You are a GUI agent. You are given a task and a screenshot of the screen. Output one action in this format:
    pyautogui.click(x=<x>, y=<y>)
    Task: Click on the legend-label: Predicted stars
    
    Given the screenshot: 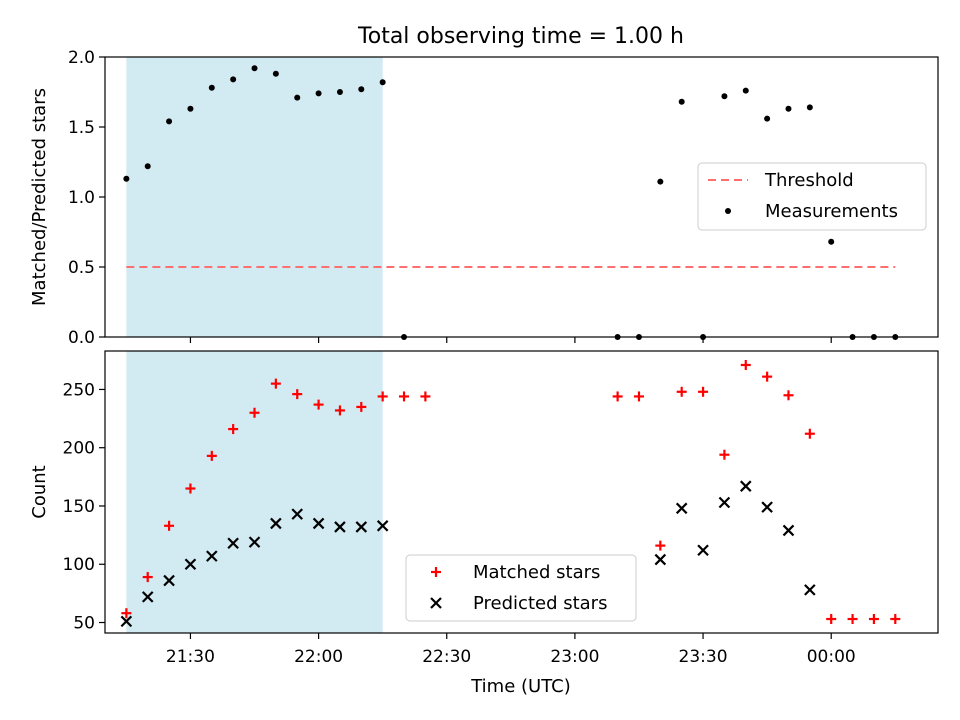 What is the action you would take?
    pyautogui.click(x=540, y=603)
    